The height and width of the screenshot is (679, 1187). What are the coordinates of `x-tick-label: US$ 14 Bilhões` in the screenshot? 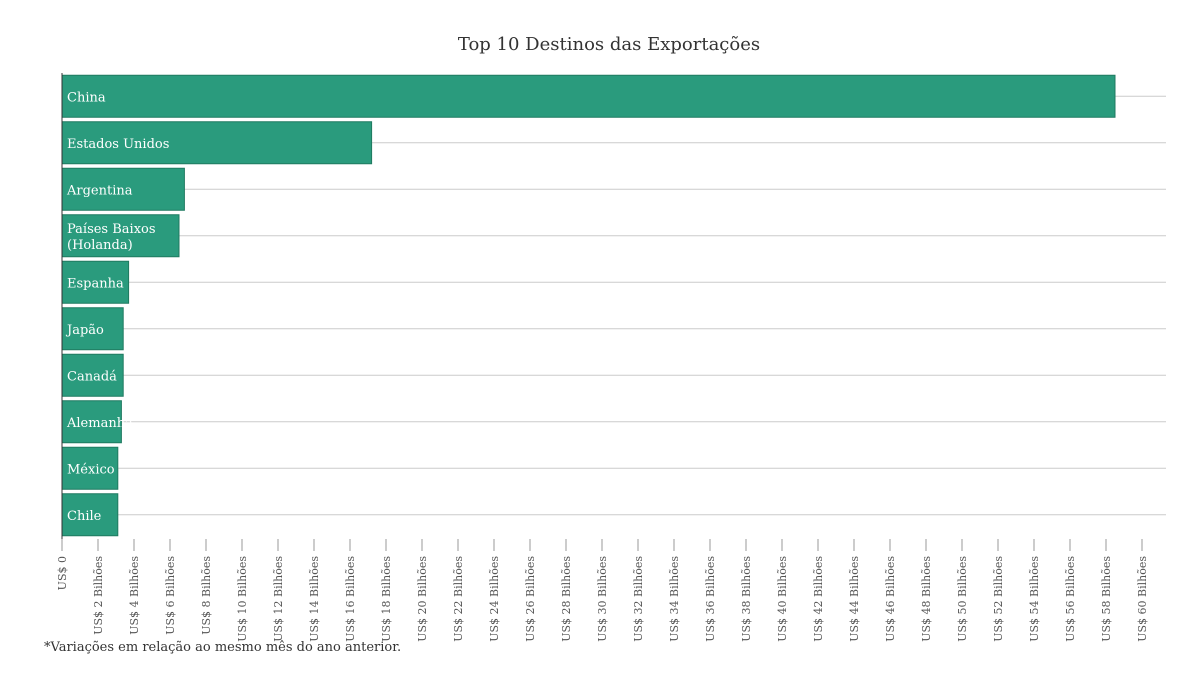 It's located at (314, 599).